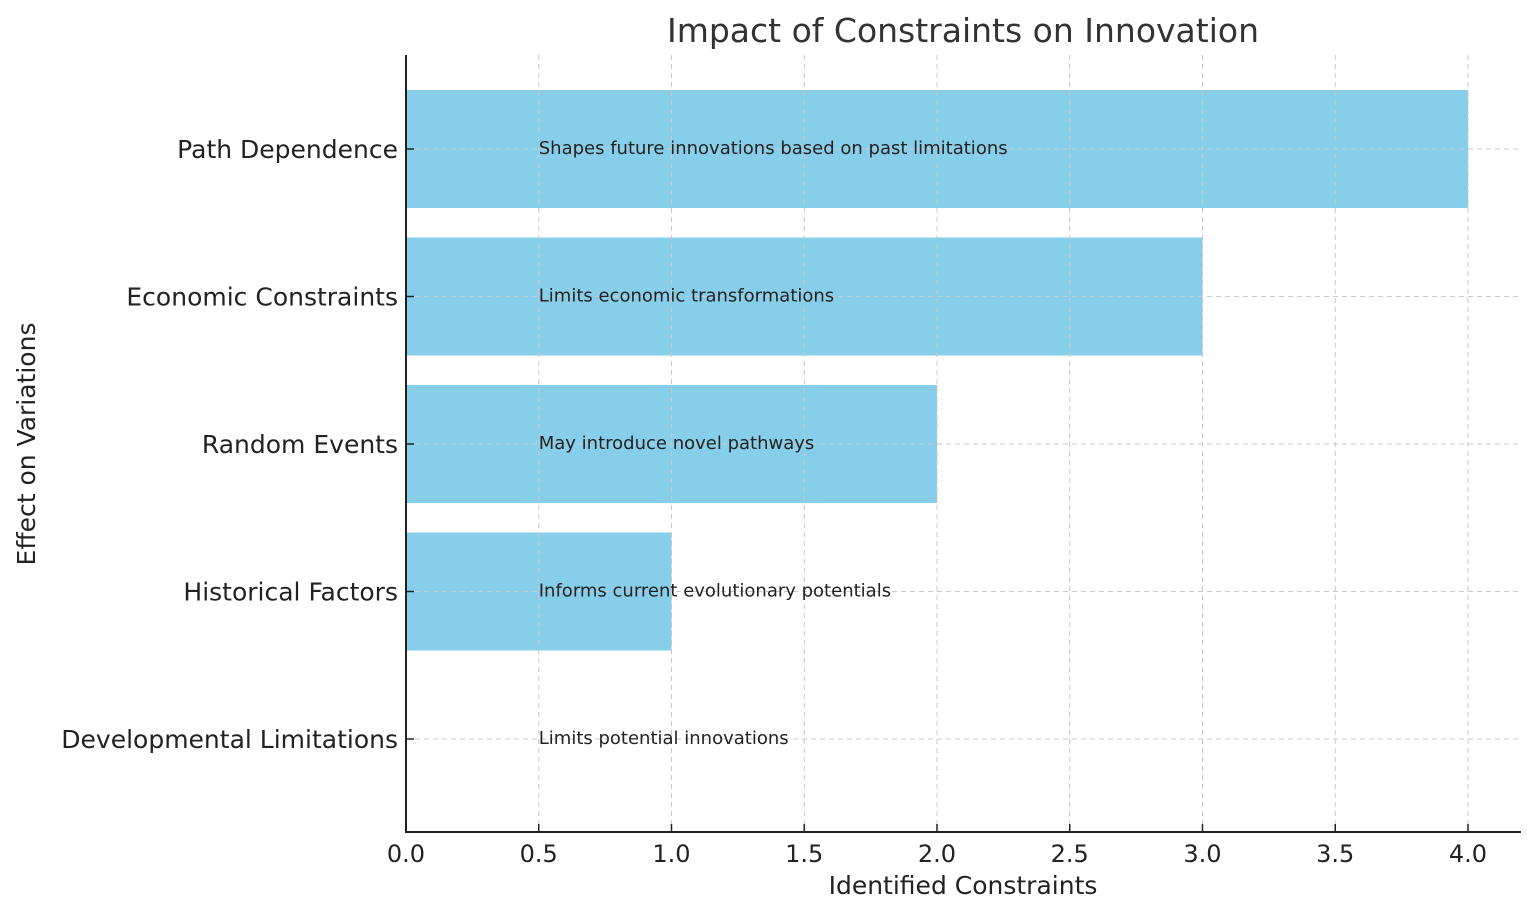 The image size is (1536, 916). I want to click on y-axis-label: Effect on Variations, so click(26, 444).